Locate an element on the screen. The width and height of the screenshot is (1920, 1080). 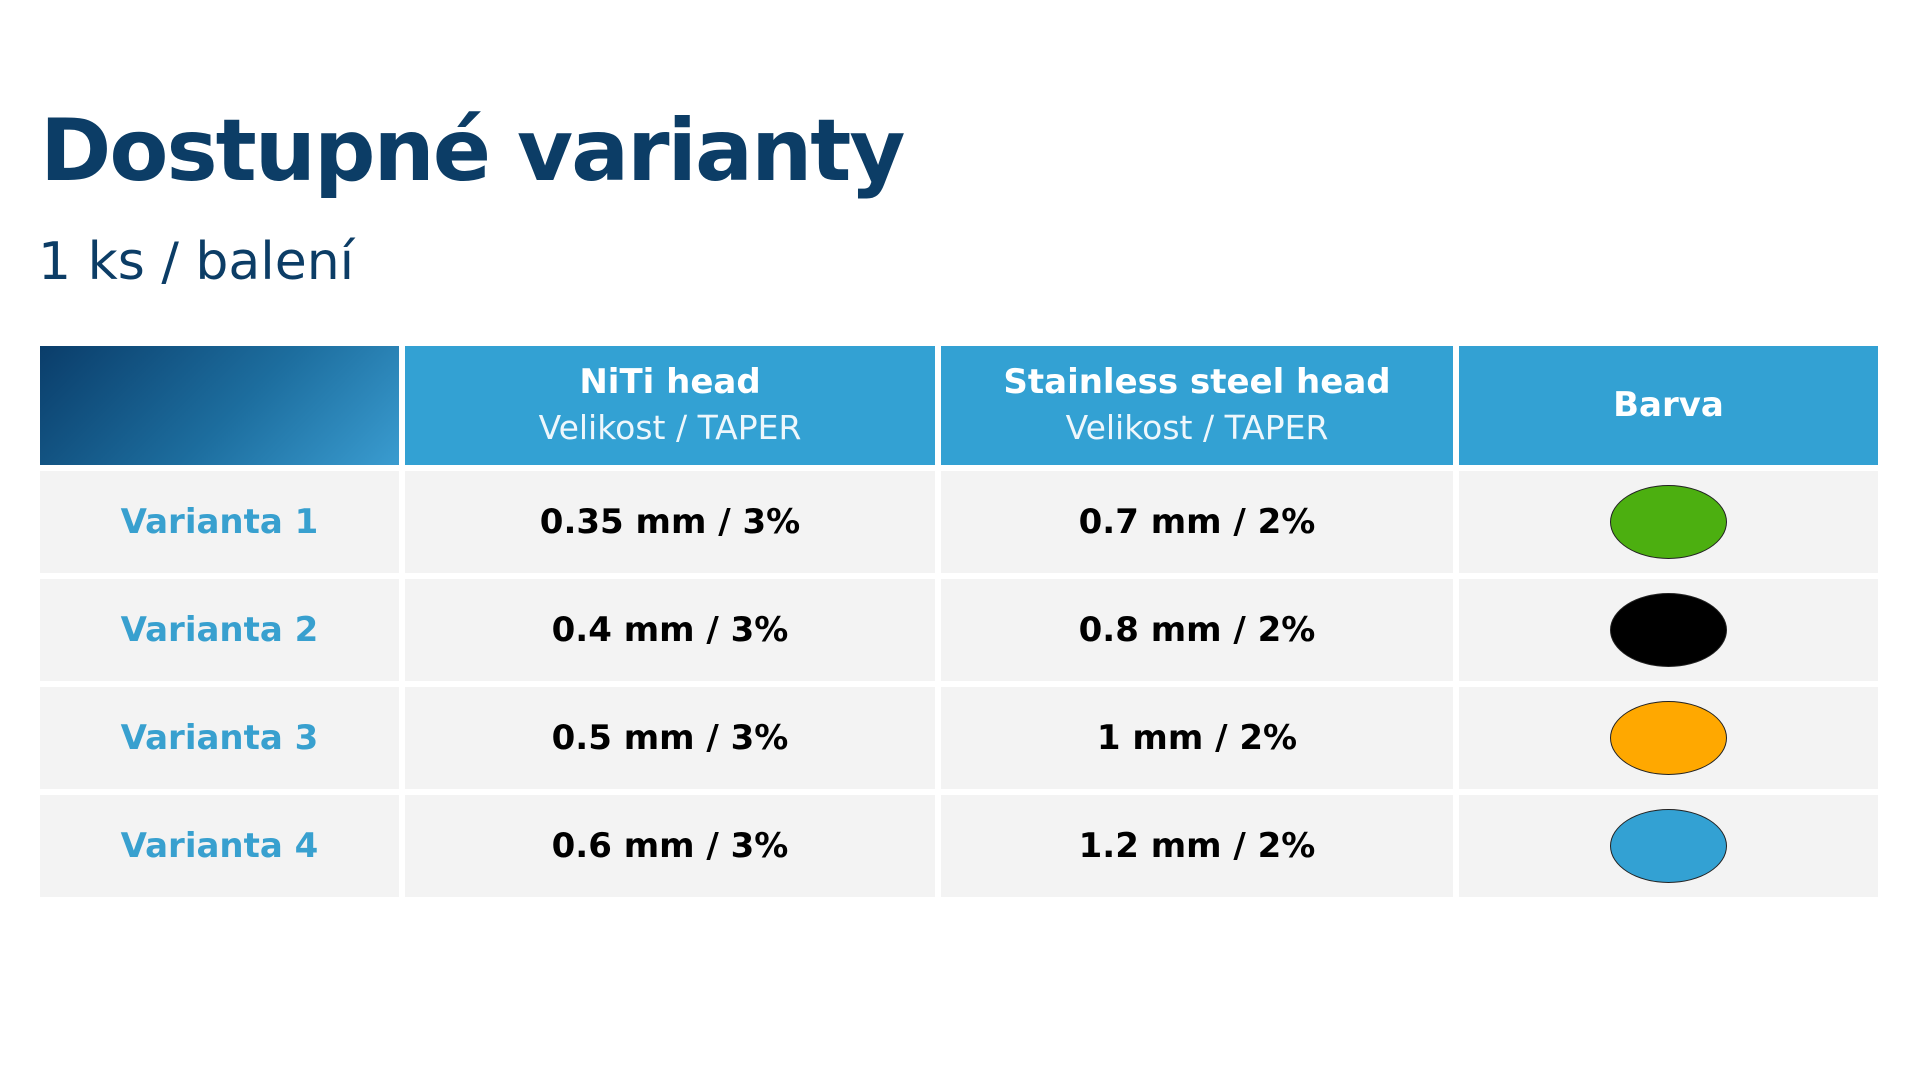
cell-steel-variant-1: 0.7 mm / 2% is located at coordinates (1197, 522).